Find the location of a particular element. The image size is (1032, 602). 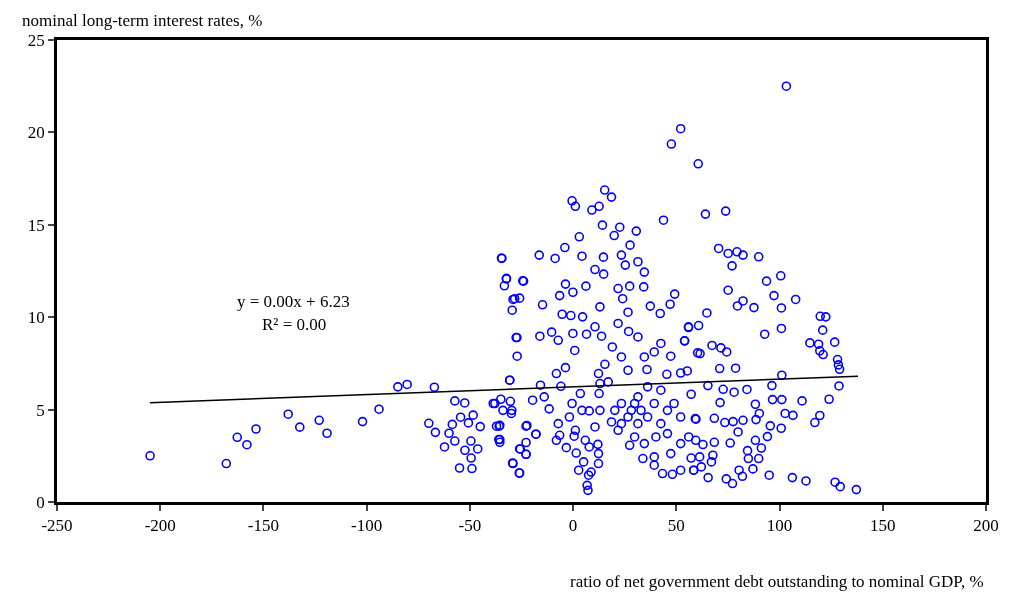

x-tick-label: 200 is located at coordinates (986, 526).